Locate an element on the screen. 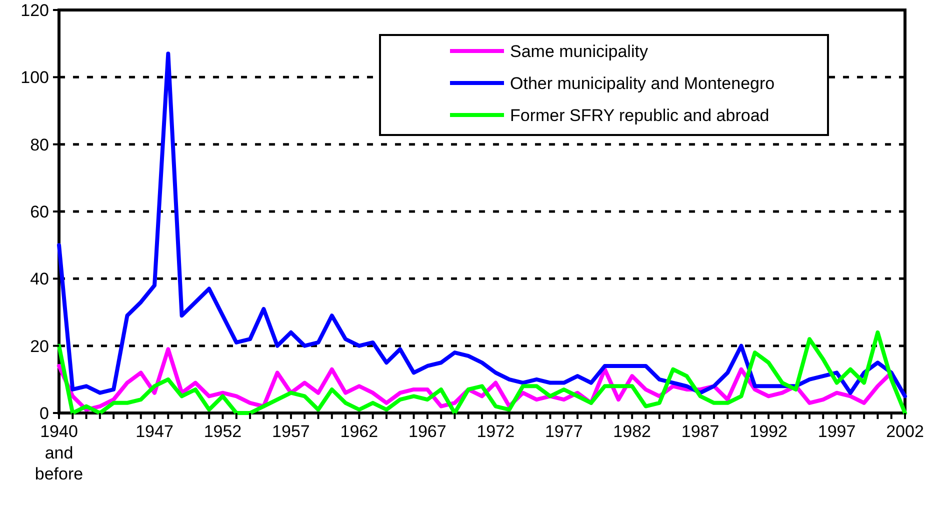  y-tick-label: 40 is located at coordinates (39, 279).